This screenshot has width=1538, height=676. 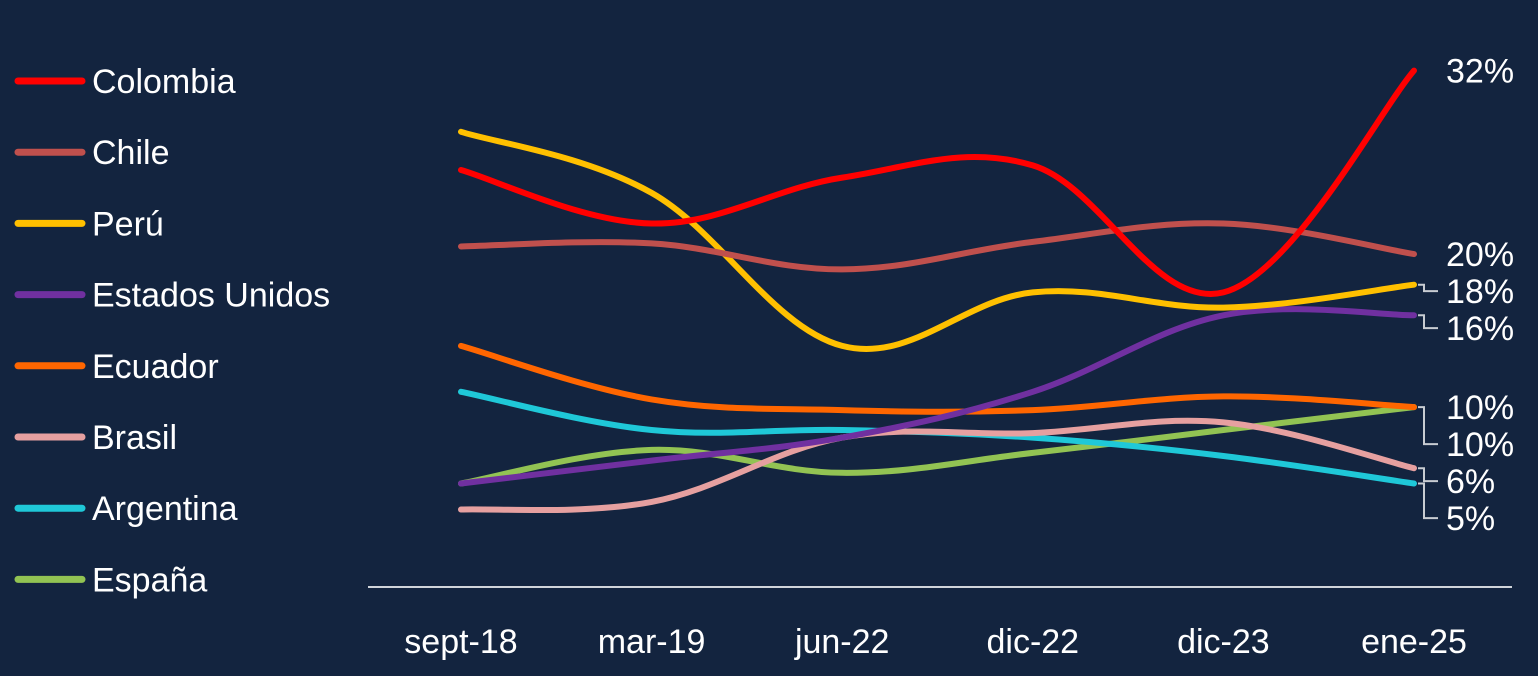 What do you see at coordinates (211, 296) in the screenshot?
I see `legend-label: Estados Unidos` at bounding box center [211, 296].